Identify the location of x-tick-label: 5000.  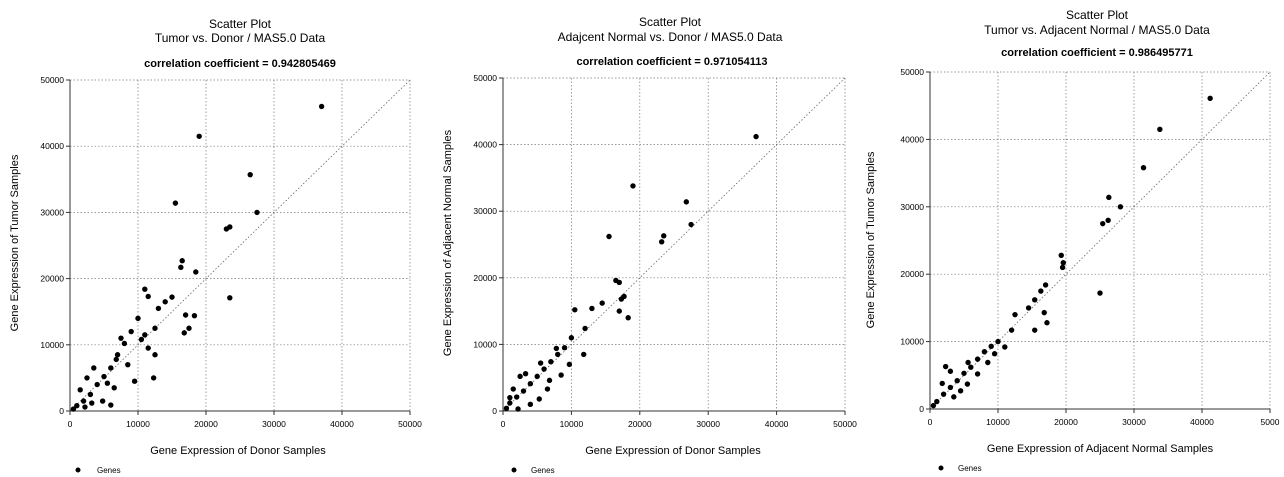
(1270, 422).